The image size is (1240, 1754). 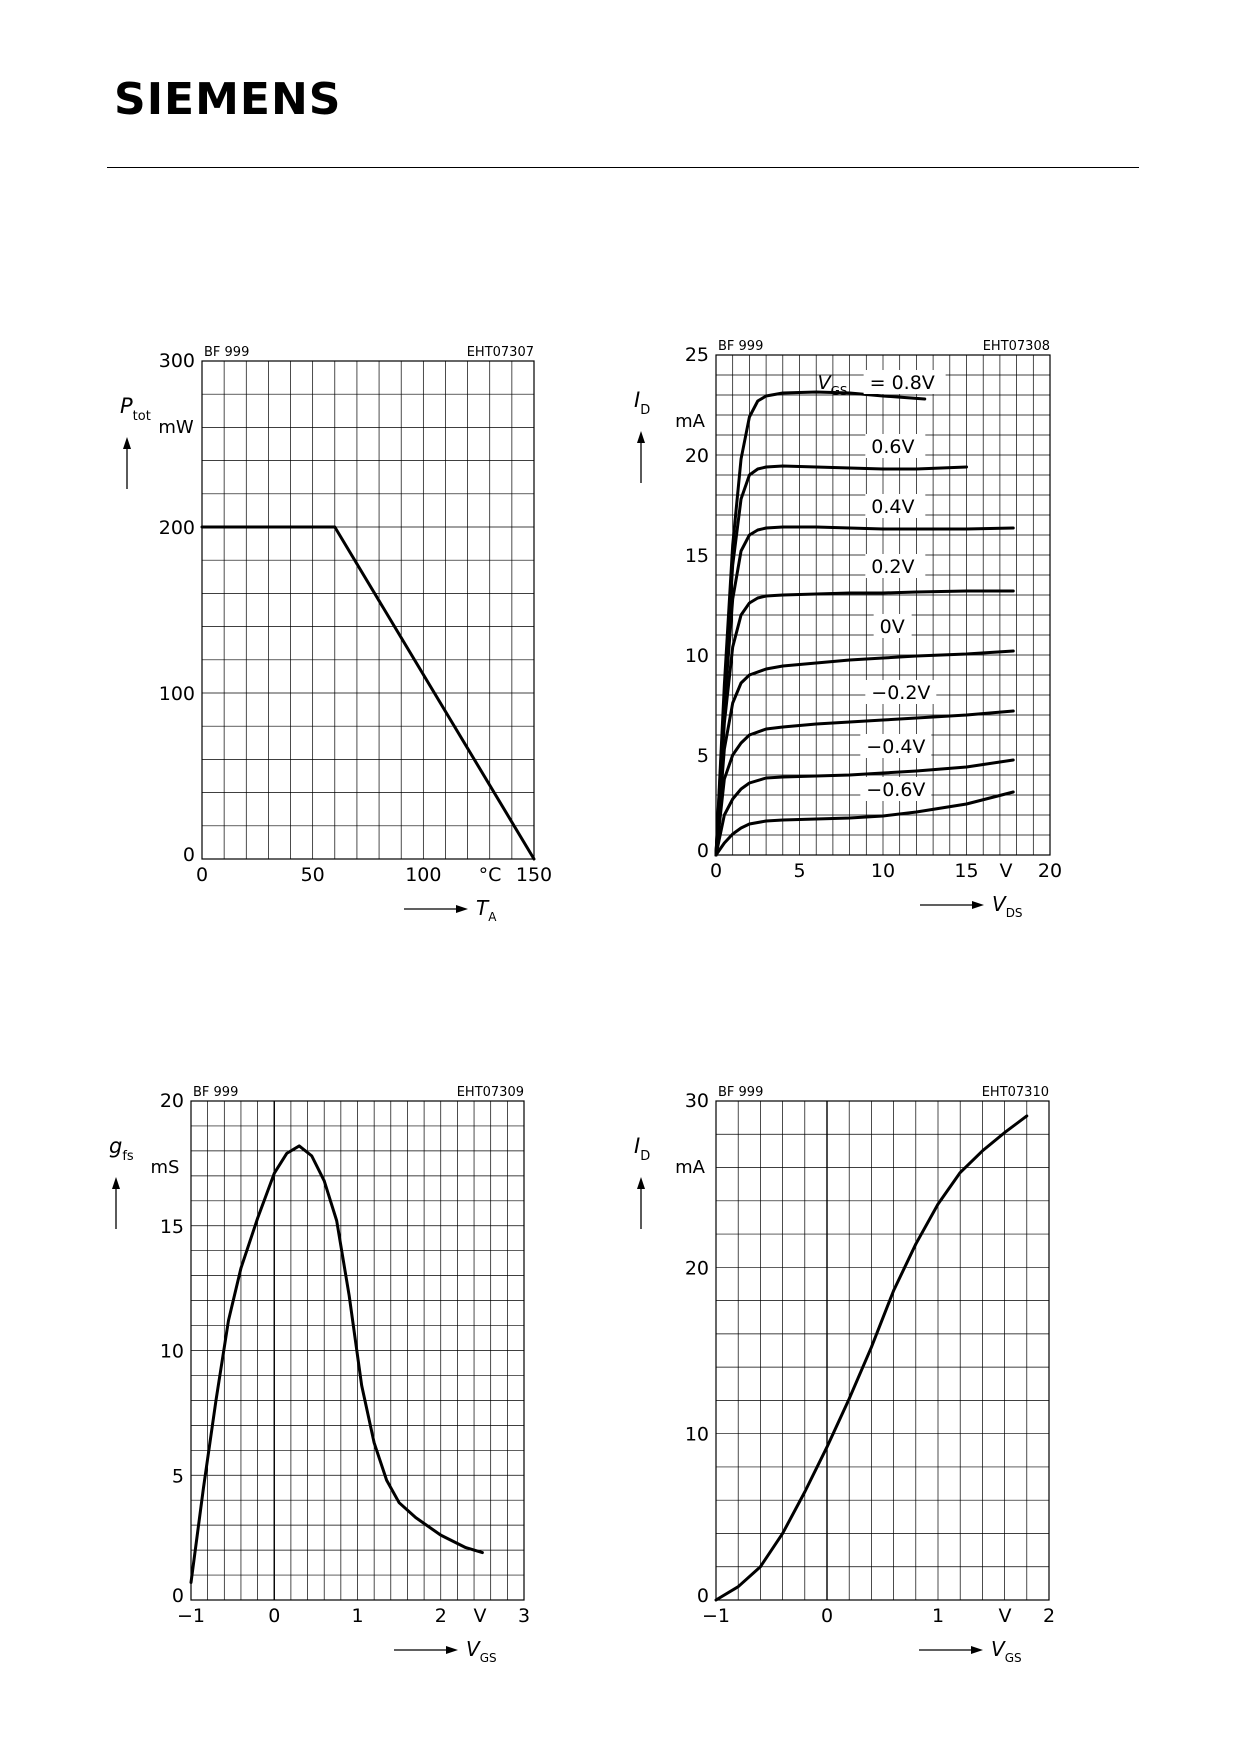 I want to click on y-tick-label: 200, so click(x=177, y=528).